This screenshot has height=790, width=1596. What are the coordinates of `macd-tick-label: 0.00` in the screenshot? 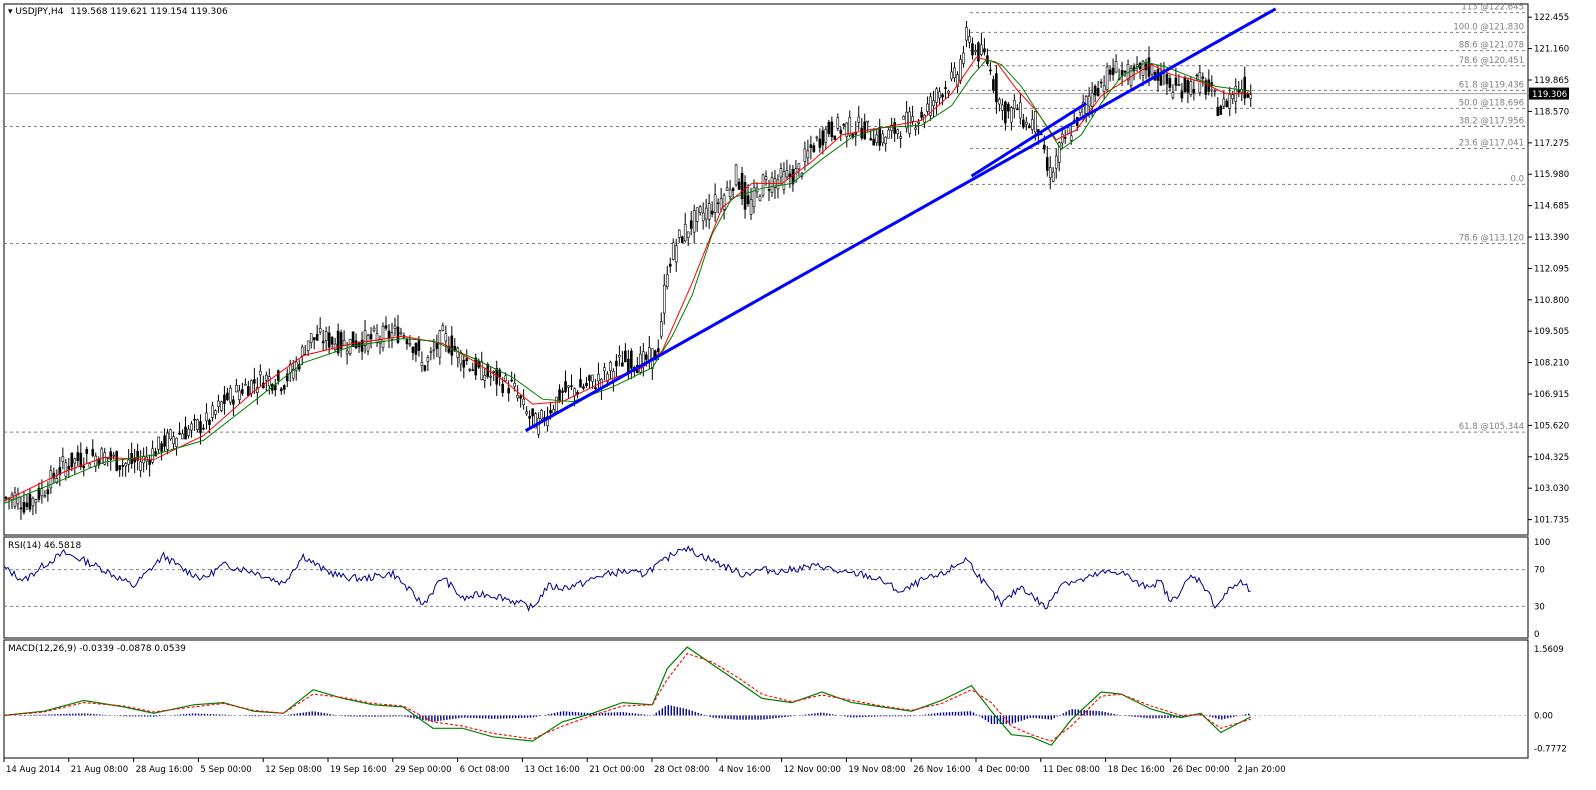 It's located at (1543, 716).